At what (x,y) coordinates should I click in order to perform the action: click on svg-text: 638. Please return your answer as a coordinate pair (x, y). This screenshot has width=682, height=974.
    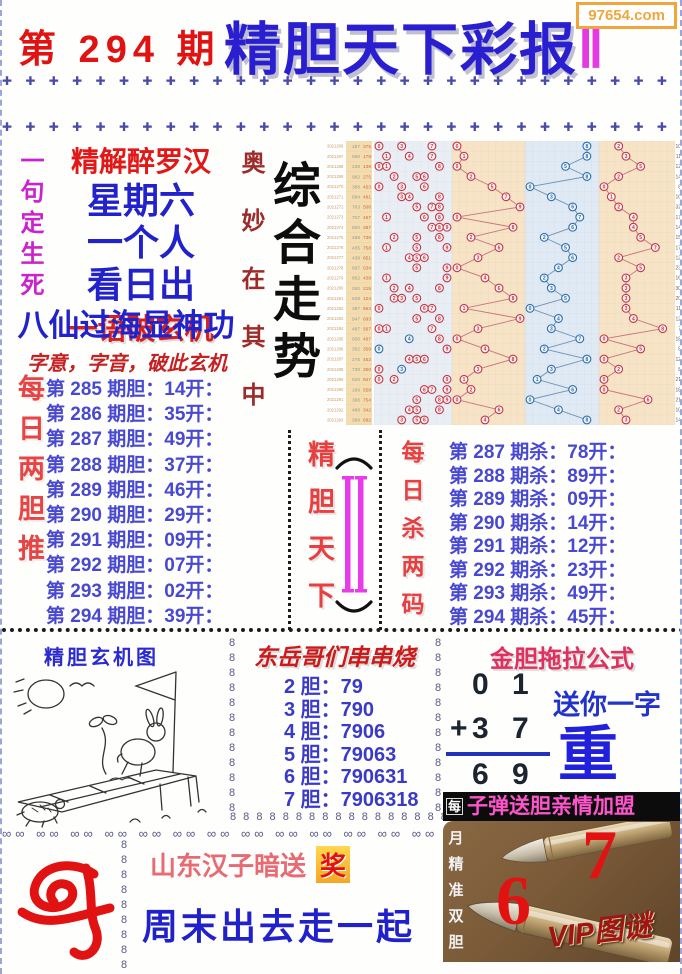
    Looking at the image, I should click on (356, 299).